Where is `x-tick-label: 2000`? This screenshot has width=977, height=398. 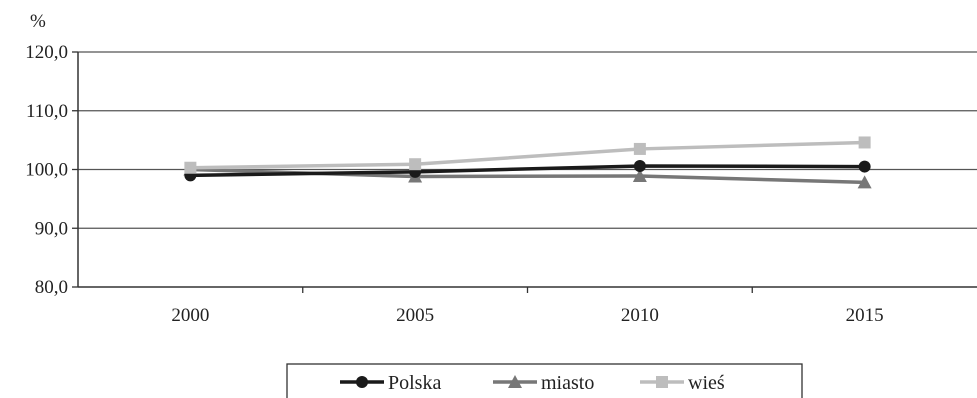 x-tick-label: 2000 is located at coordinates (190, 315).